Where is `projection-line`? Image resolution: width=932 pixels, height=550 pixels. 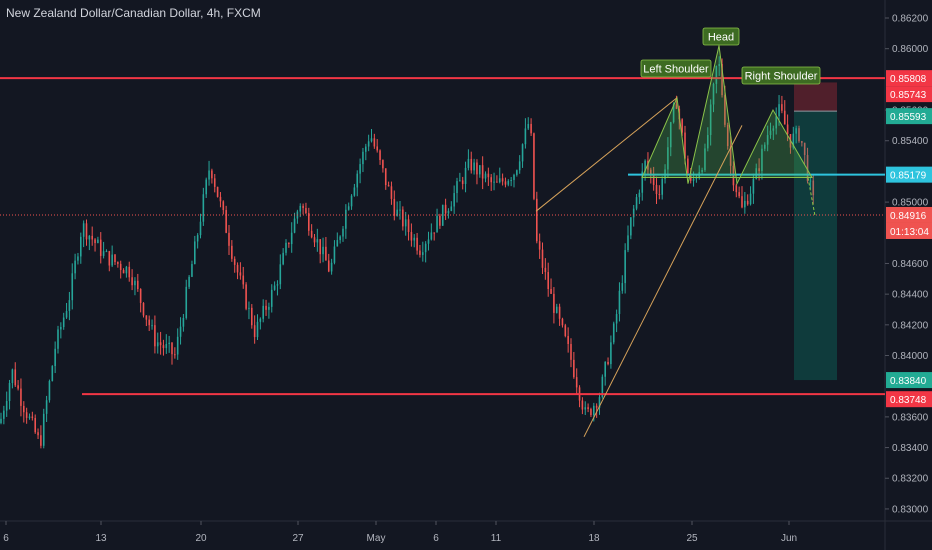 projection-line is located at coordinates (811, 196).